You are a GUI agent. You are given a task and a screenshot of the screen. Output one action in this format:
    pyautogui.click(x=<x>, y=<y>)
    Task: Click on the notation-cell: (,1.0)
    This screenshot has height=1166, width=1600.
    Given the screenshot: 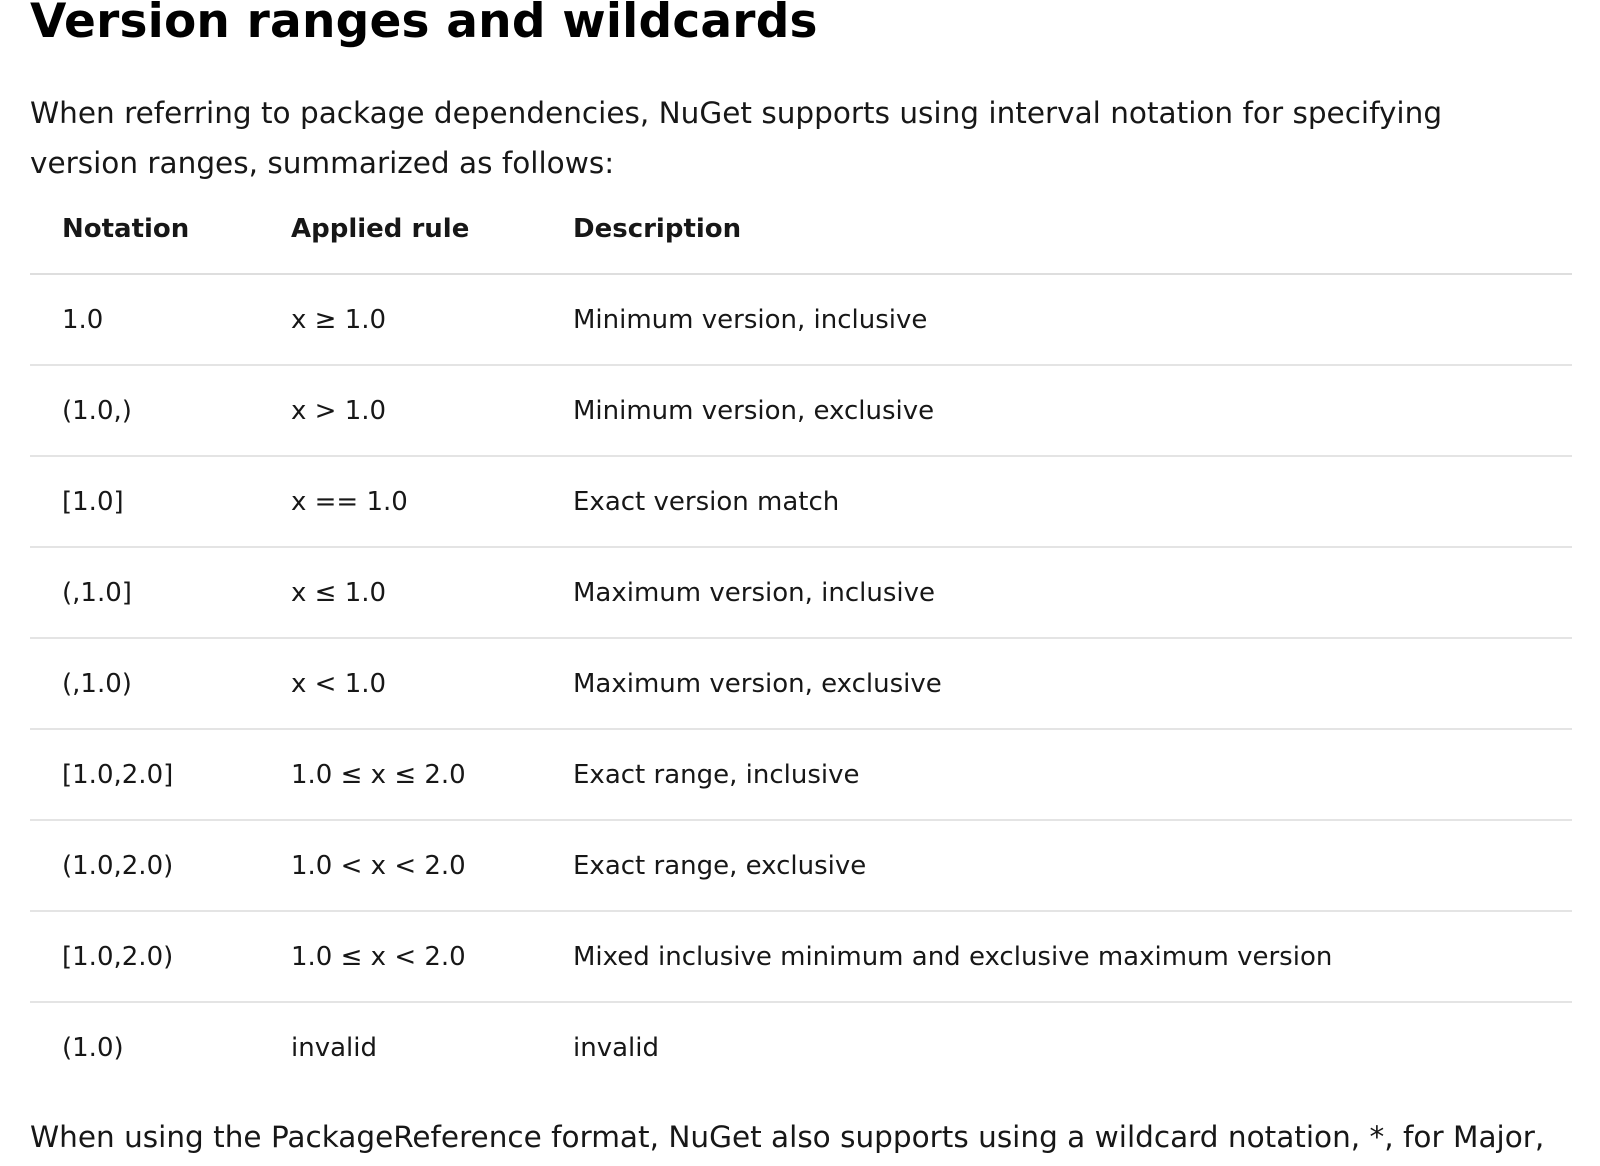 What is the action you would take?
    pyautogui.click(x=160, y=684)
    